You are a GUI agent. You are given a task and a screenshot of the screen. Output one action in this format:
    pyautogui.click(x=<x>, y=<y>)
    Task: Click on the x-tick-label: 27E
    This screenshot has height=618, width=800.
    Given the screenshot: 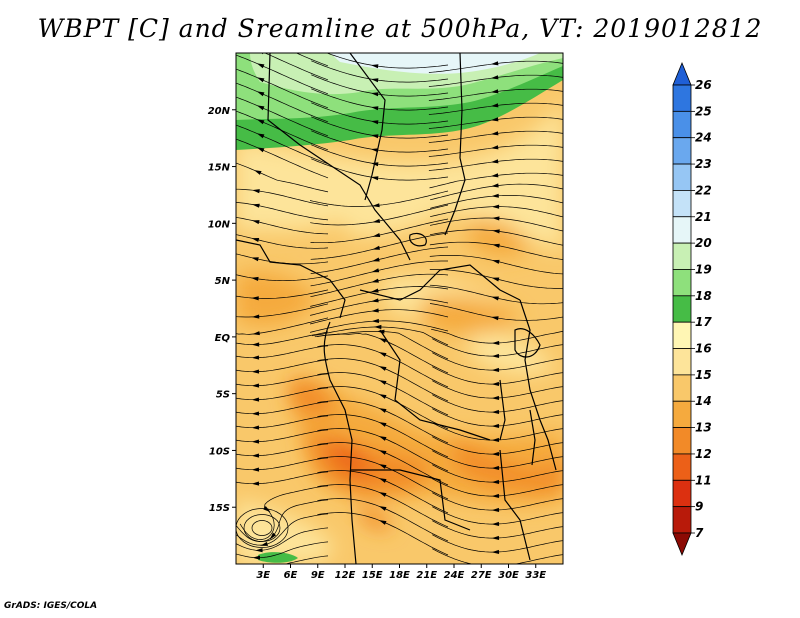 What is the action you would take?
    pyautogui.click(x=481, y=575)
    